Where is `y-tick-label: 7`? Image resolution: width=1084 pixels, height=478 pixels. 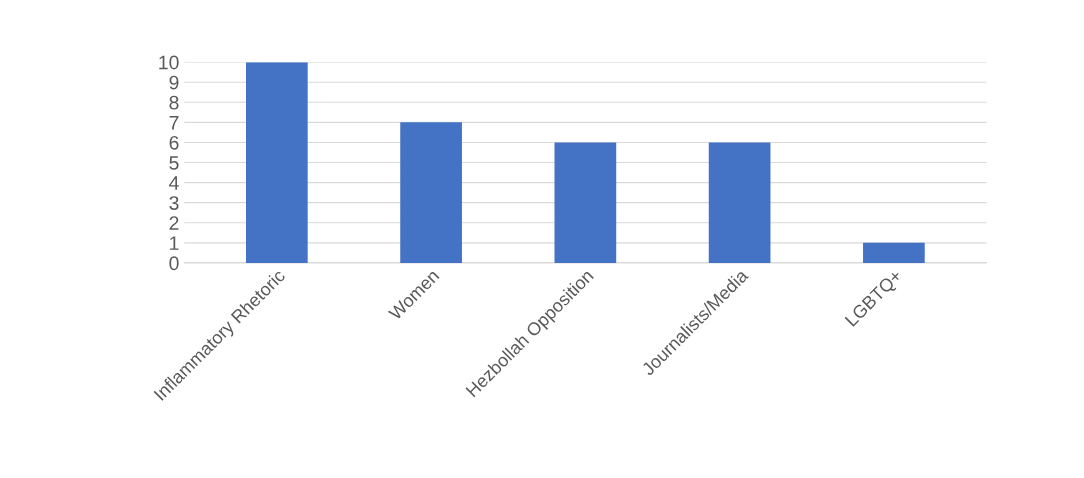
y-tick-label: 7 is located at coordinates (174, 123).